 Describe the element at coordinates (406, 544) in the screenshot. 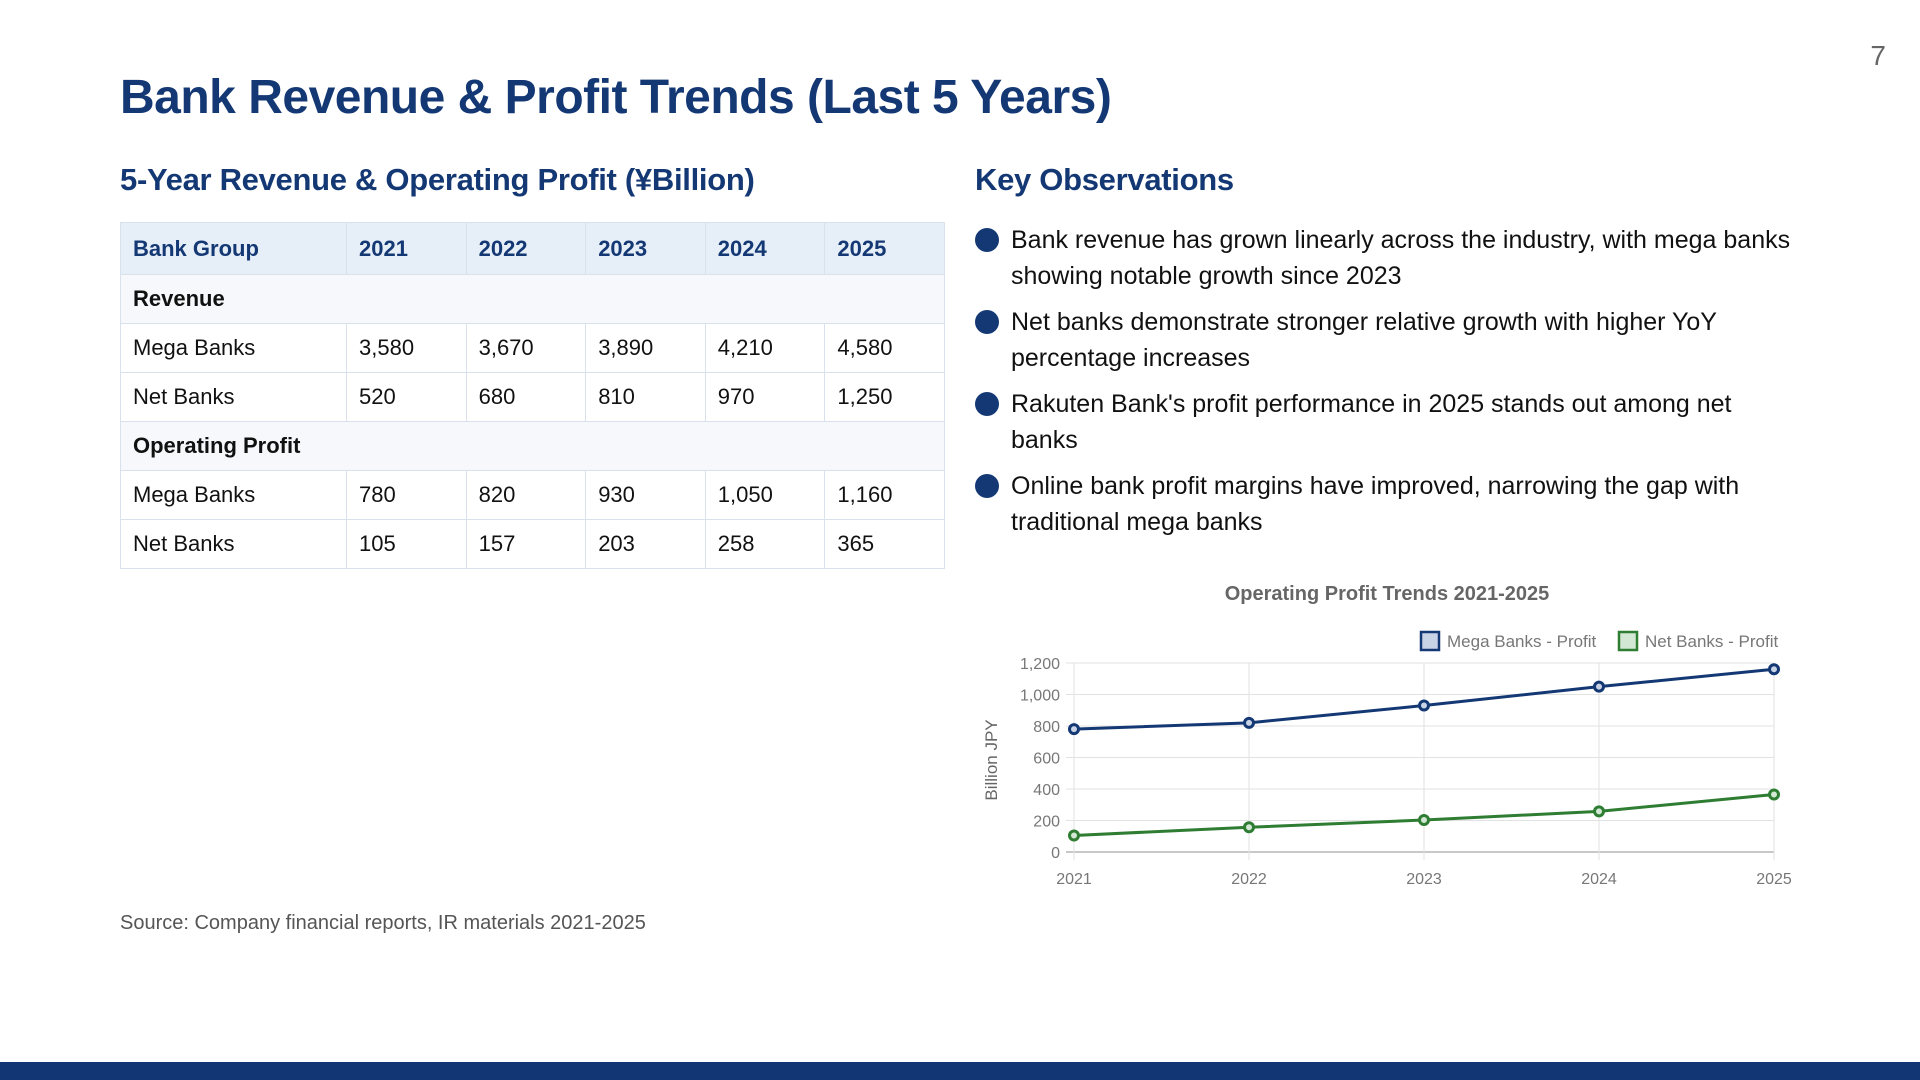

I see `table-cell: 105` at that location.